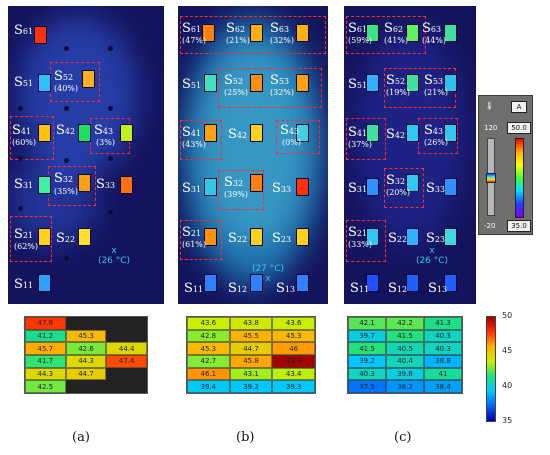 The image size is (550, 455). Describe the element at coordinates (66, 130) in the screenshot. I see `sensor-label: S42` at that location.